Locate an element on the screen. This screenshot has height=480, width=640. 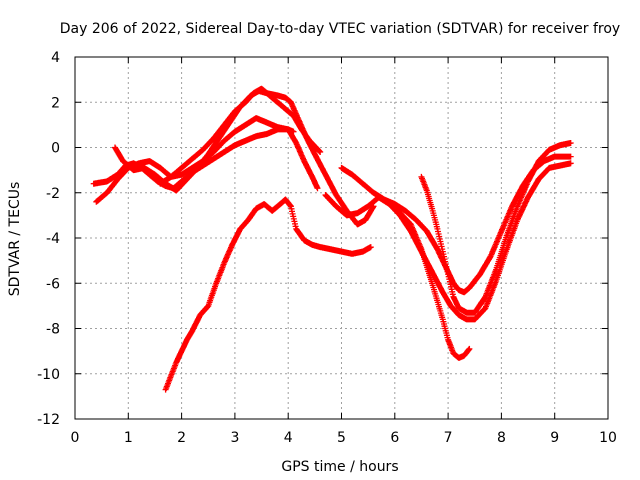
x-tick-label: 6 is located at coordinates (394, 438).